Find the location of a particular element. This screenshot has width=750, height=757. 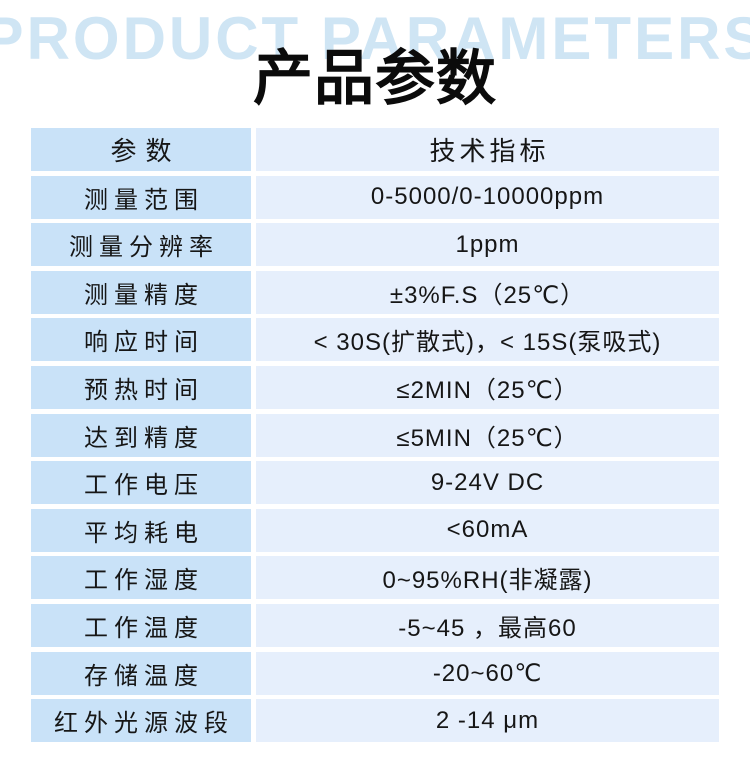

column-header-parameter: 参数 is located at coordinates (141, 149).